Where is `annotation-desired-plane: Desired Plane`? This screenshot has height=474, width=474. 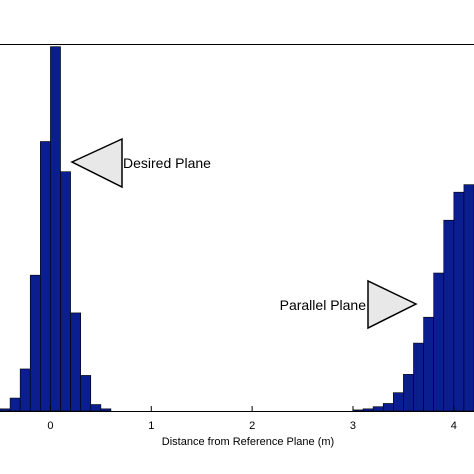 annotation-desired-plane: Desired Plane is located at coordinates (140, 163).